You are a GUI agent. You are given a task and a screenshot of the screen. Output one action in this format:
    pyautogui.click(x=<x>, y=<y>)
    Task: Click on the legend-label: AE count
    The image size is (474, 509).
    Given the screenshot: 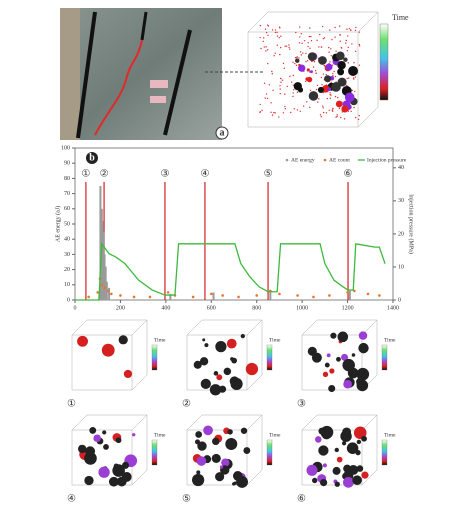 What is the action you would take?
    pyautogui.click(x=339, y=160)
    